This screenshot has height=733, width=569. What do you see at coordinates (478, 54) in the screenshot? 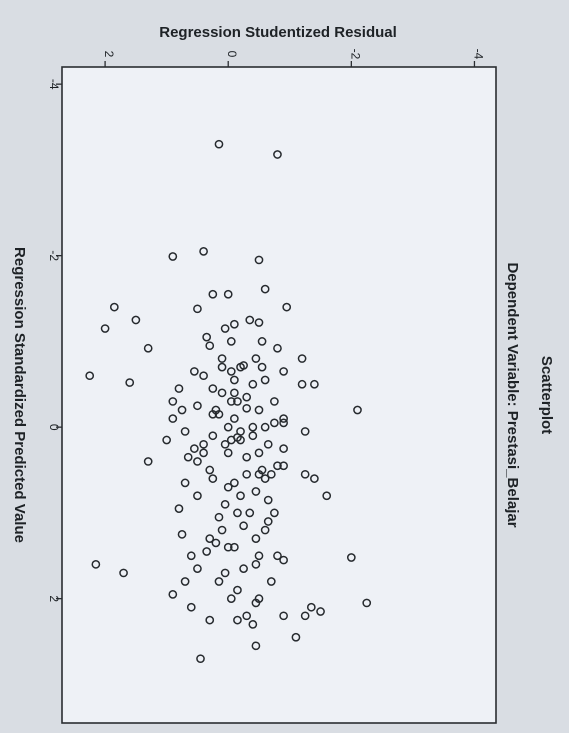
I see `y-tick-label: -4` at bounding box center [478, 54].